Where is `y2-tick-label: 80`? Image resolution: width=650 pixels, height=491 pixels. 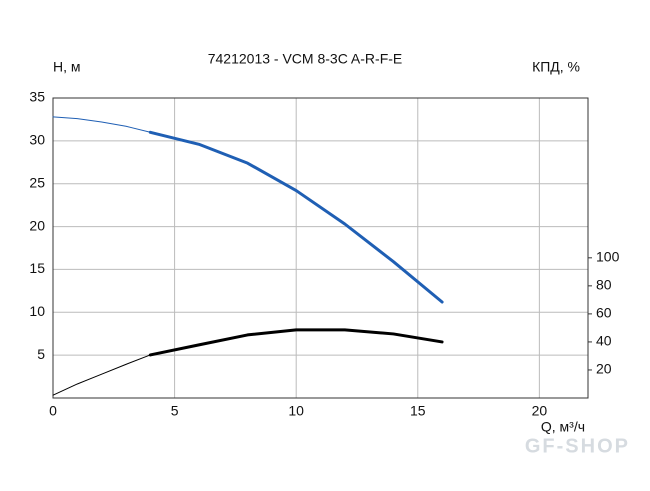 y2-tick-label: 80 is located at coordinates (604, 285).